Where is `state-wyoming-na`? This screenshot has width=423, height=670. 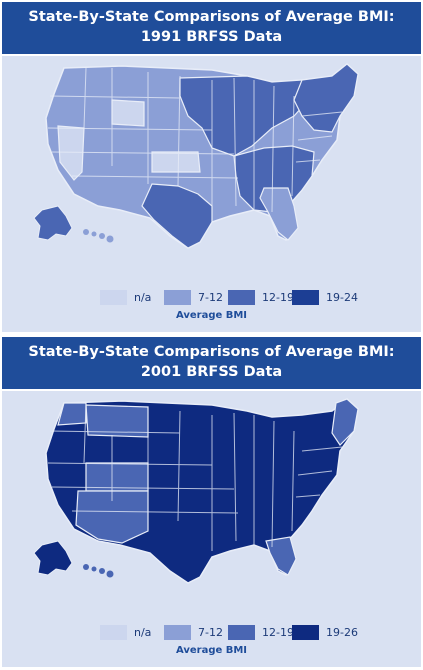
state-wyoming-na is located at coordinates (128, 113).